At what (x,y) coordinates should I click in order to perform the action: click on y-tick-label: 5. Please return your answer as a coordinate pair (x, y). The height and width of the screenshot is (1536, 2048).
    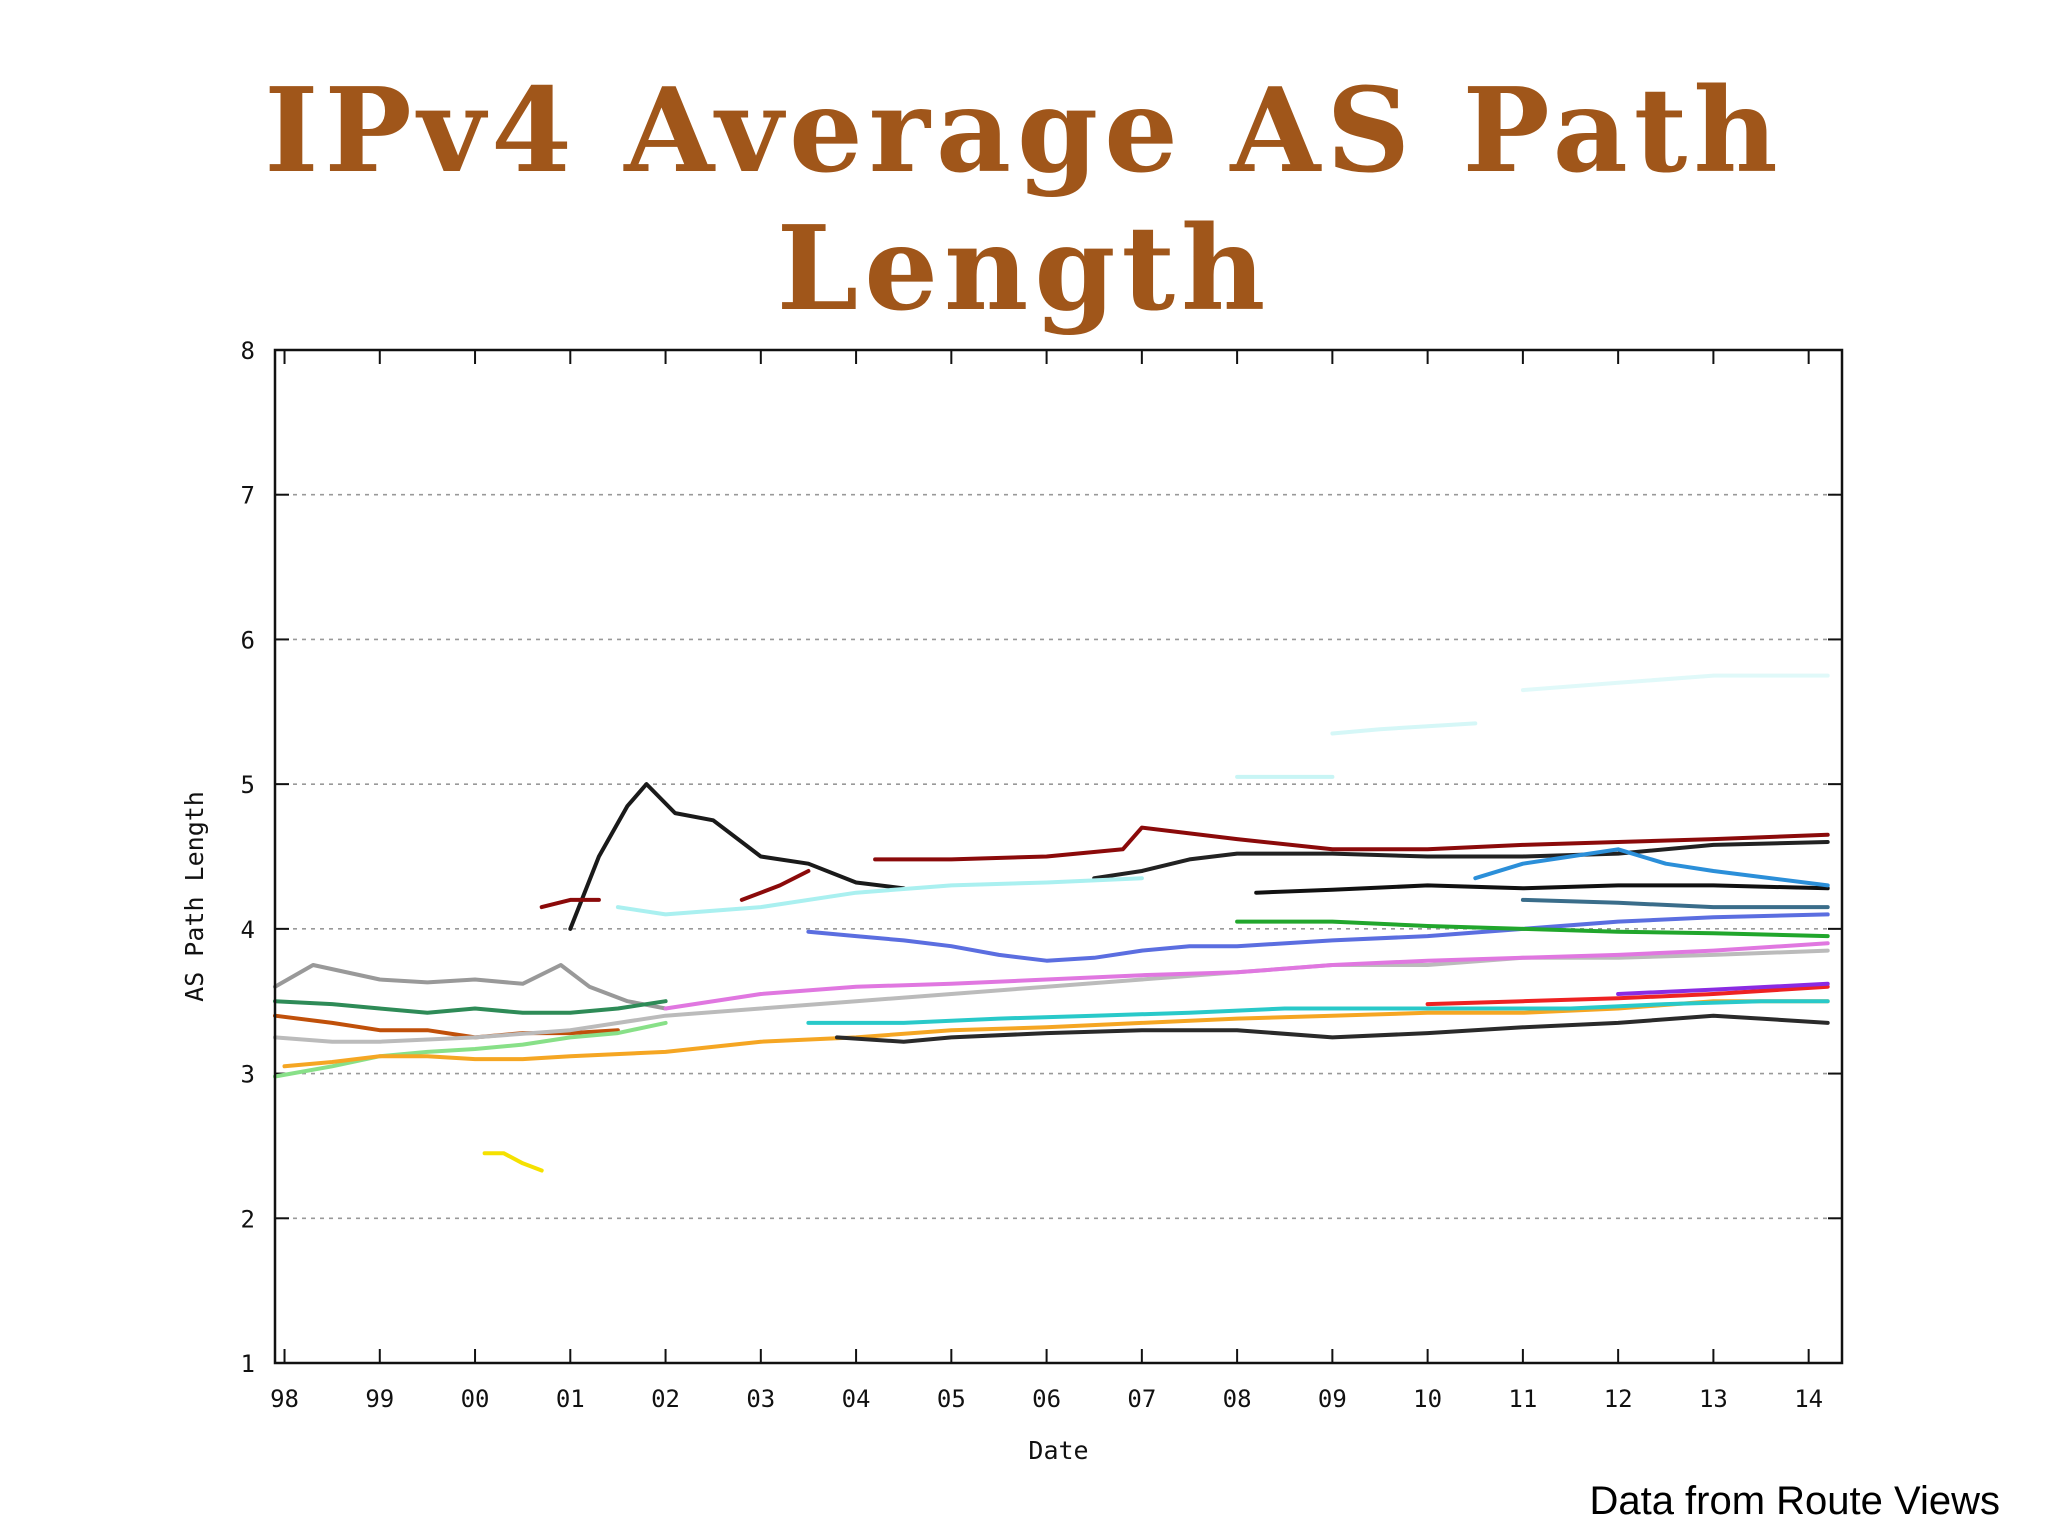
    Looking at the image, I should click on (248, 785).